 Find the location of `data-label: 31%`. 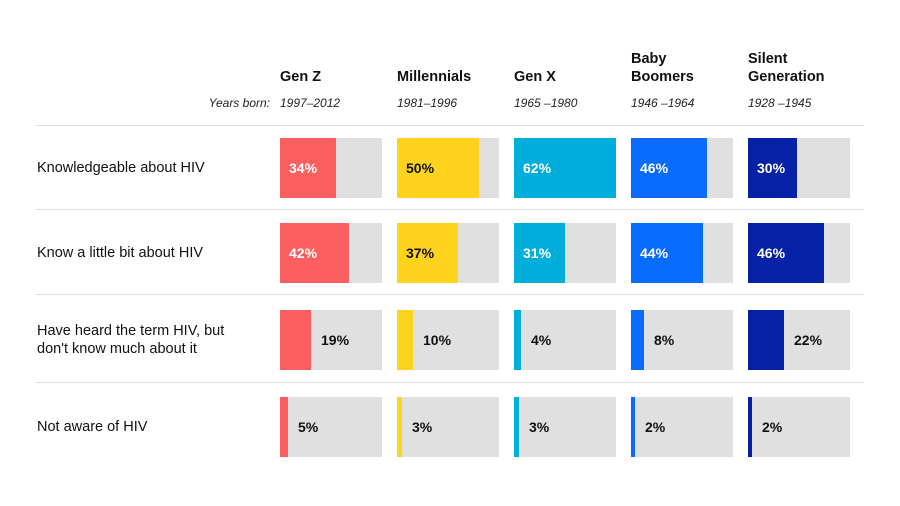

data-label: 31% is located at coordinates (537, 253).